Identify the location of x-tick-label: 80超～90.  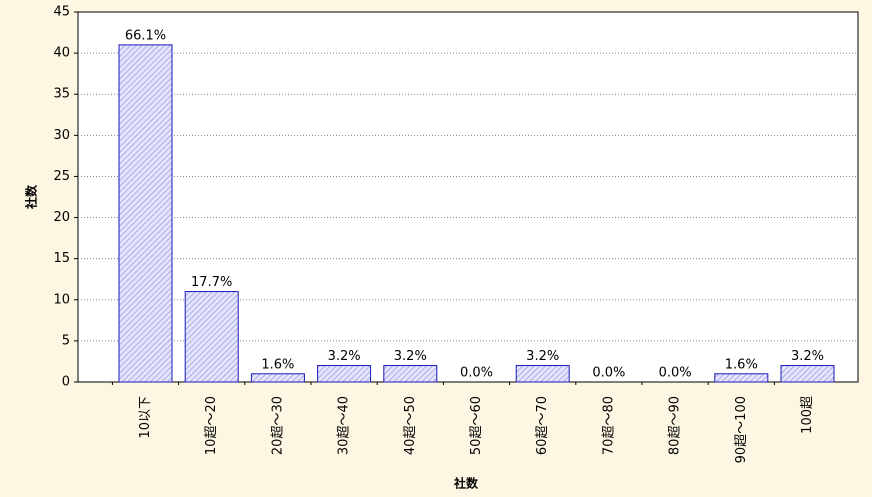
(675, 425).